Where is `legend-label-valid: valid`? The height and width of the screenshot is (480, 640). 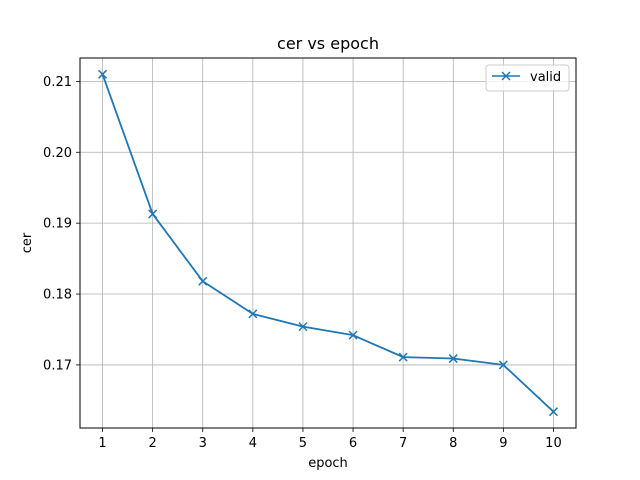
legend-label-valid: valid is located at coordinates (545, 77).